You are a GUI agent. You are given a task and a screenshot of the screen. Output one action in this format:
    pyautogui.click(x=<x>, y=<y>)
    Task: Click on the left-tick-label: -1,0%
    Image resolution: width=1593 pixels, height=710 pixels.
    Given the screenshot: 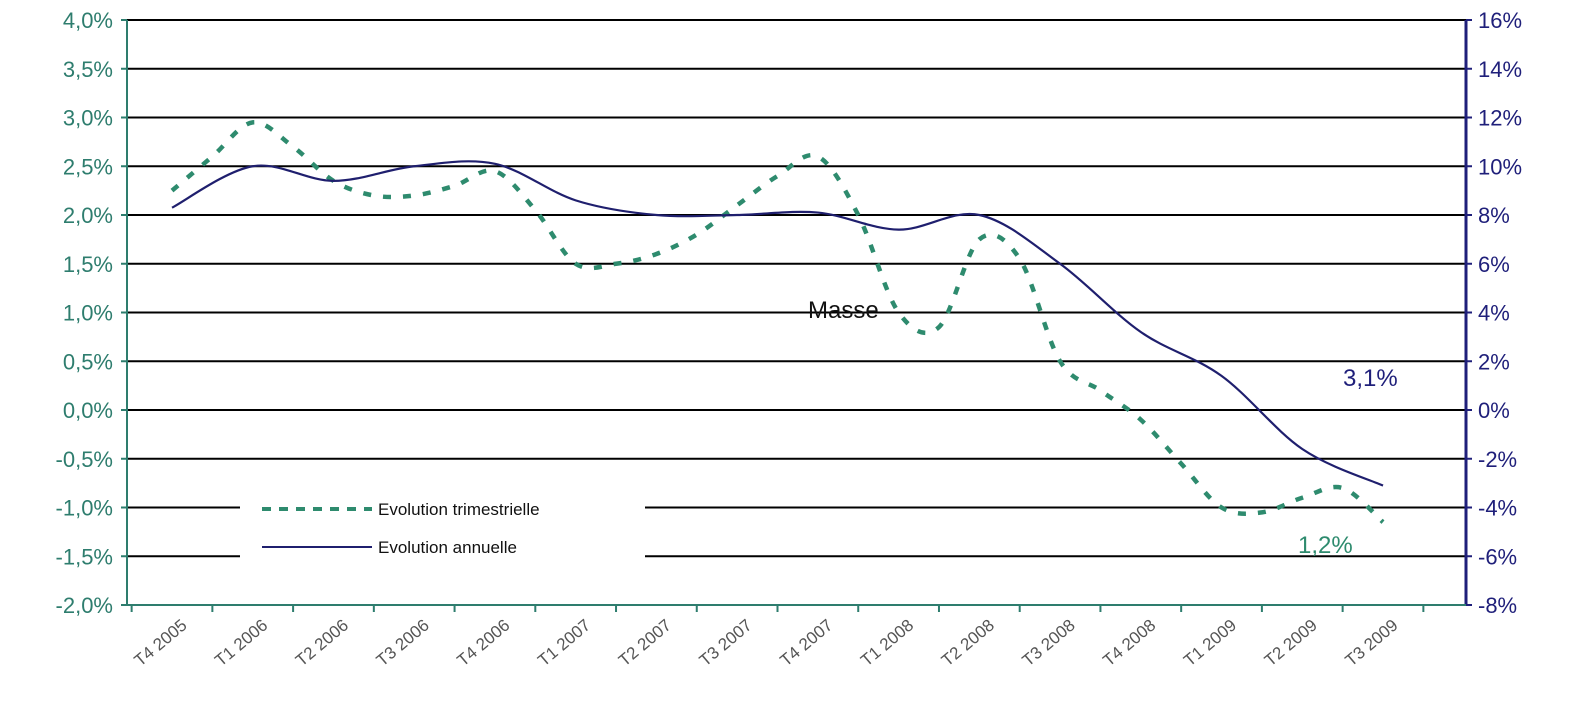 What is the action you would take?
    pyautogui.click(x=84, y=508)
    